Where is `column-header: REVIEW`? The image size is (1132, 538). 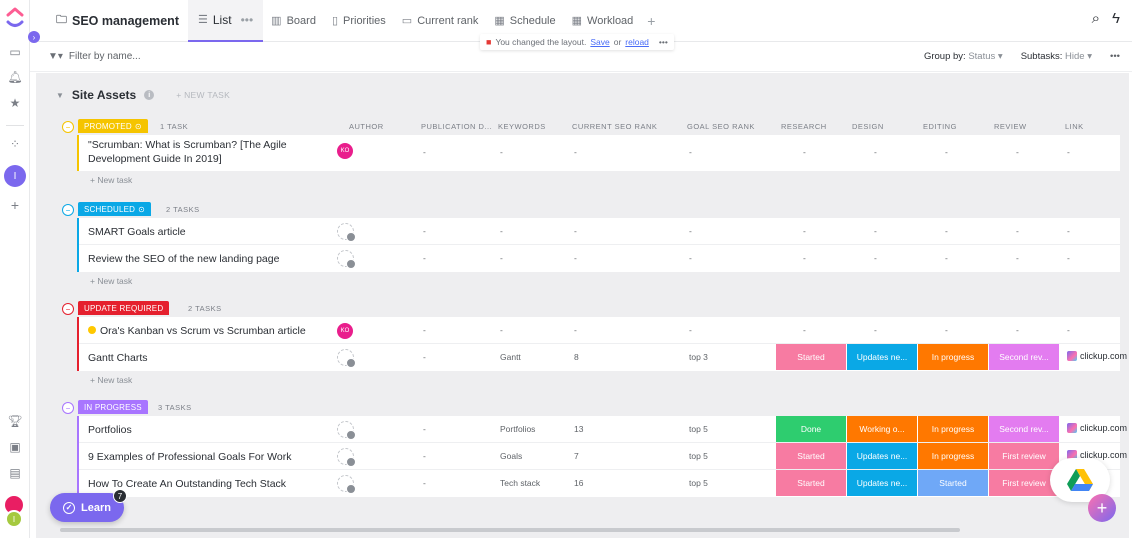
column-header: REVIEW is located at coordinates (1010, 126).